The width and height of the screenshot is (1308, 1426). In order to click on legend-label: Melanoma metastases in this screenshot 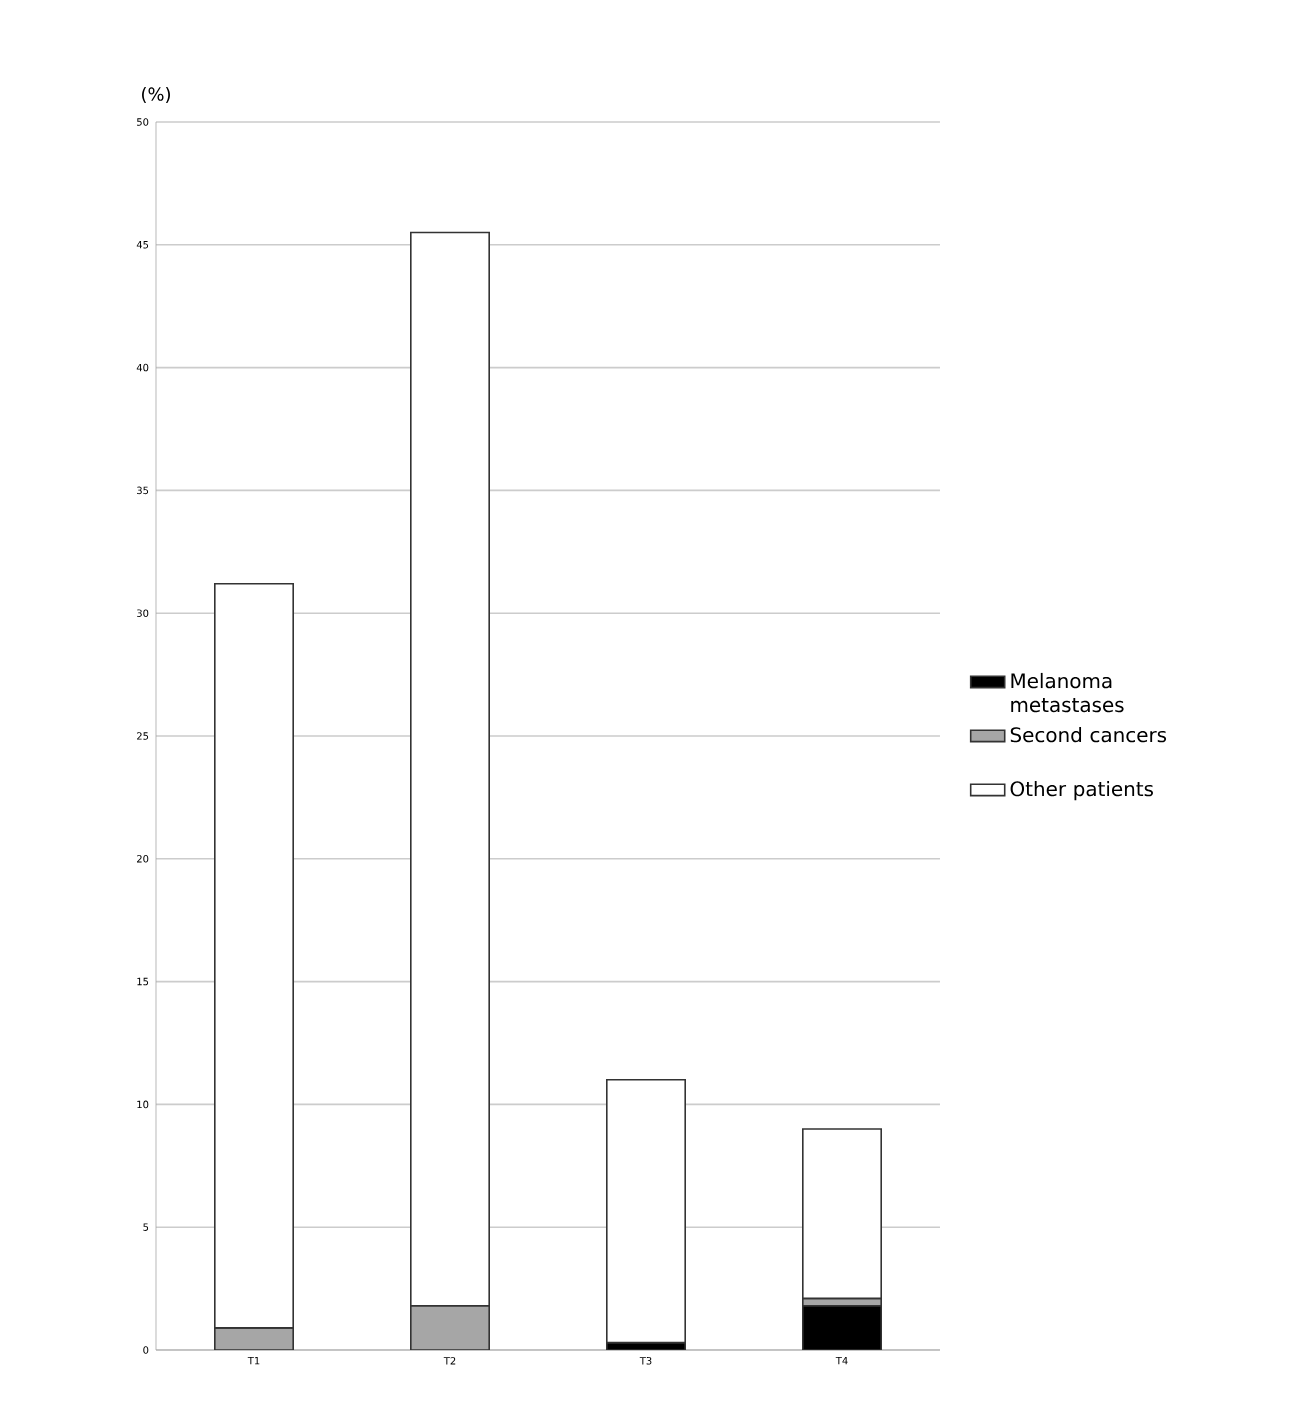, I will do `click(1067, 692)`.